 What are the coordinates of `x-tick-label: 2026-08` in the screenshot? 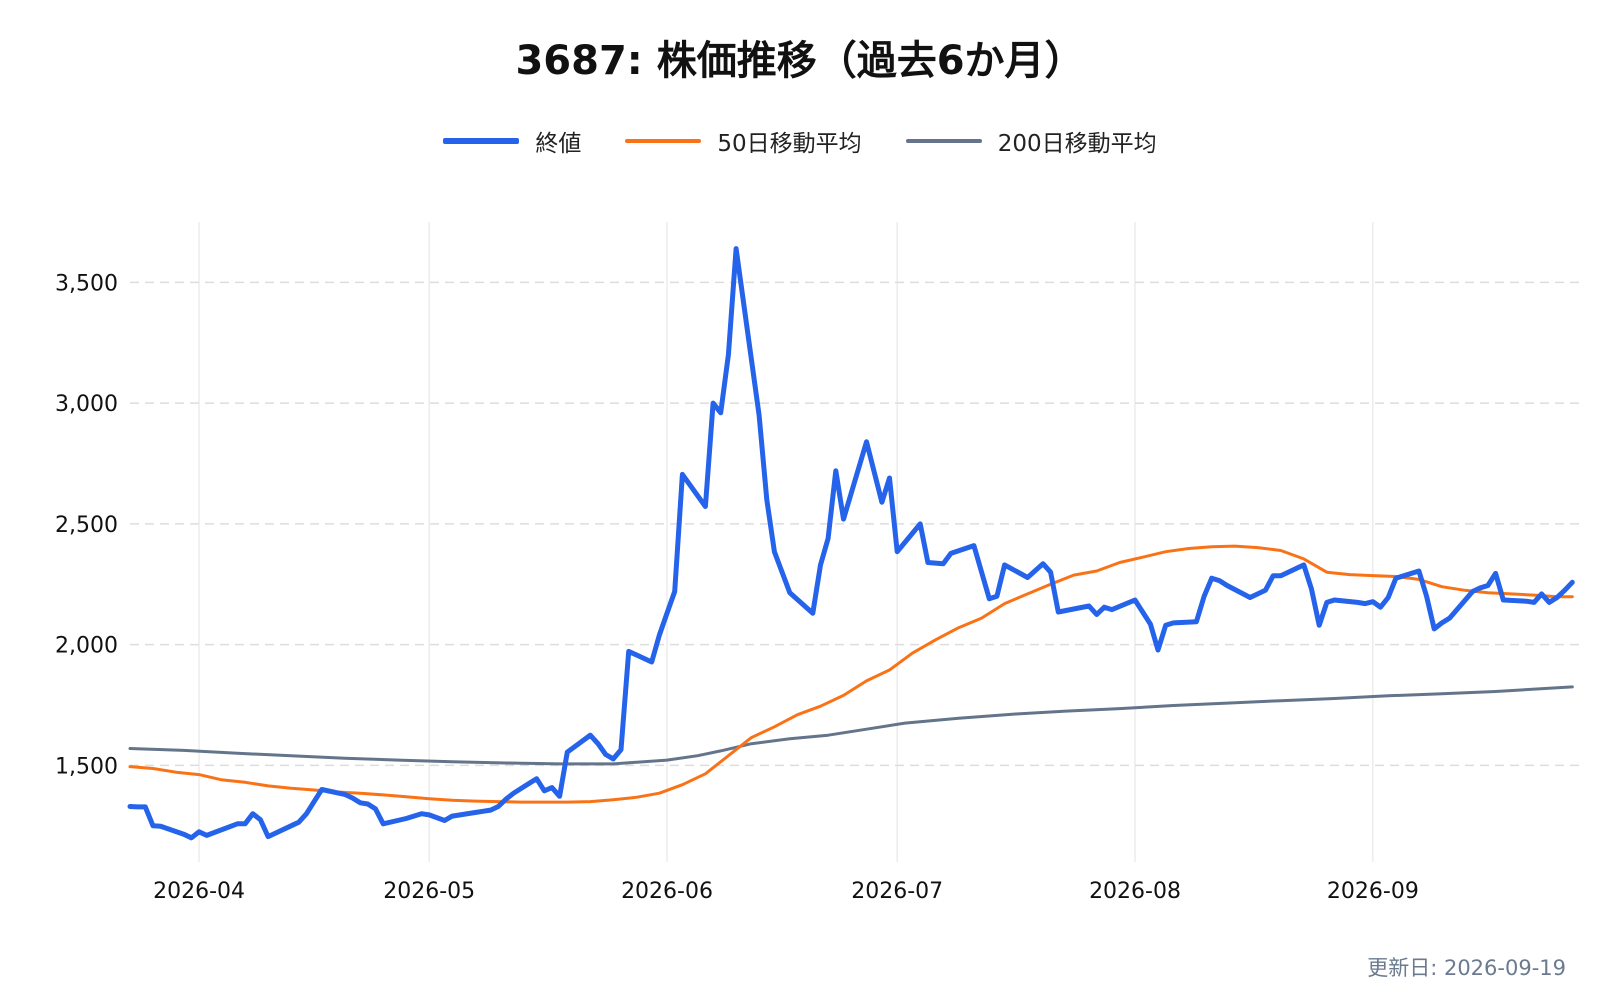 It's located at (1135, 891).